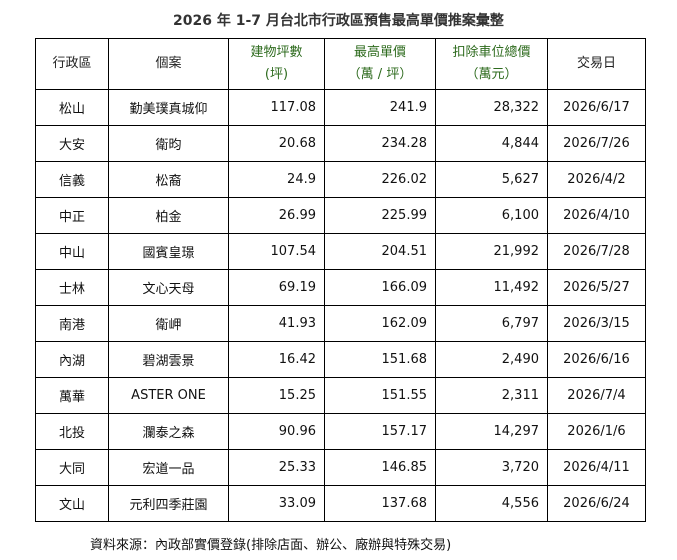 The width and height of the screenshot is (677, 560). Describe the element at coordinates (596, 395) in the screenshot. I see `date-cell: 2026/7/4` at that location.